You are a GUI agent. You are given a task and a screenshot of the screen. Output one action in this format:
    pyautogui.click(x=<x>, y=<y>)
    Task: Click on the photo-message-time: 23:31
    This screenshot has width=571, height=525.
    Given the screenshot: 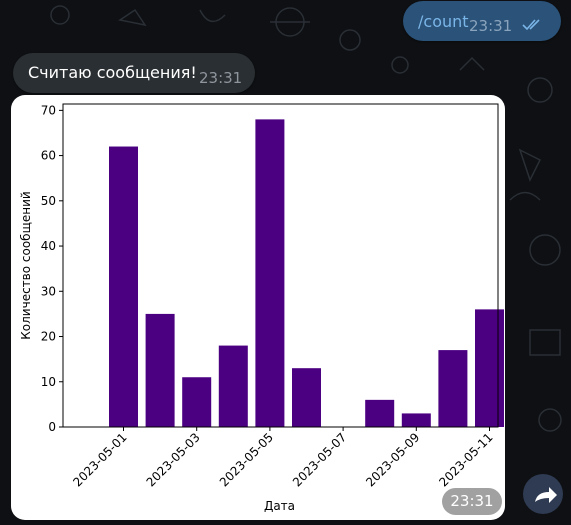 What is the action you would take?
    pyautogui.click(x=472, y=501)
    